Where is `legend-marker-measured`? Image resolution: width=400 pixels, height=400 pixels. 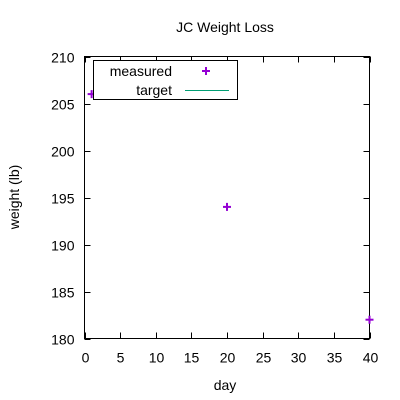 legend-marker-measured is located at coordinates (206, 71).